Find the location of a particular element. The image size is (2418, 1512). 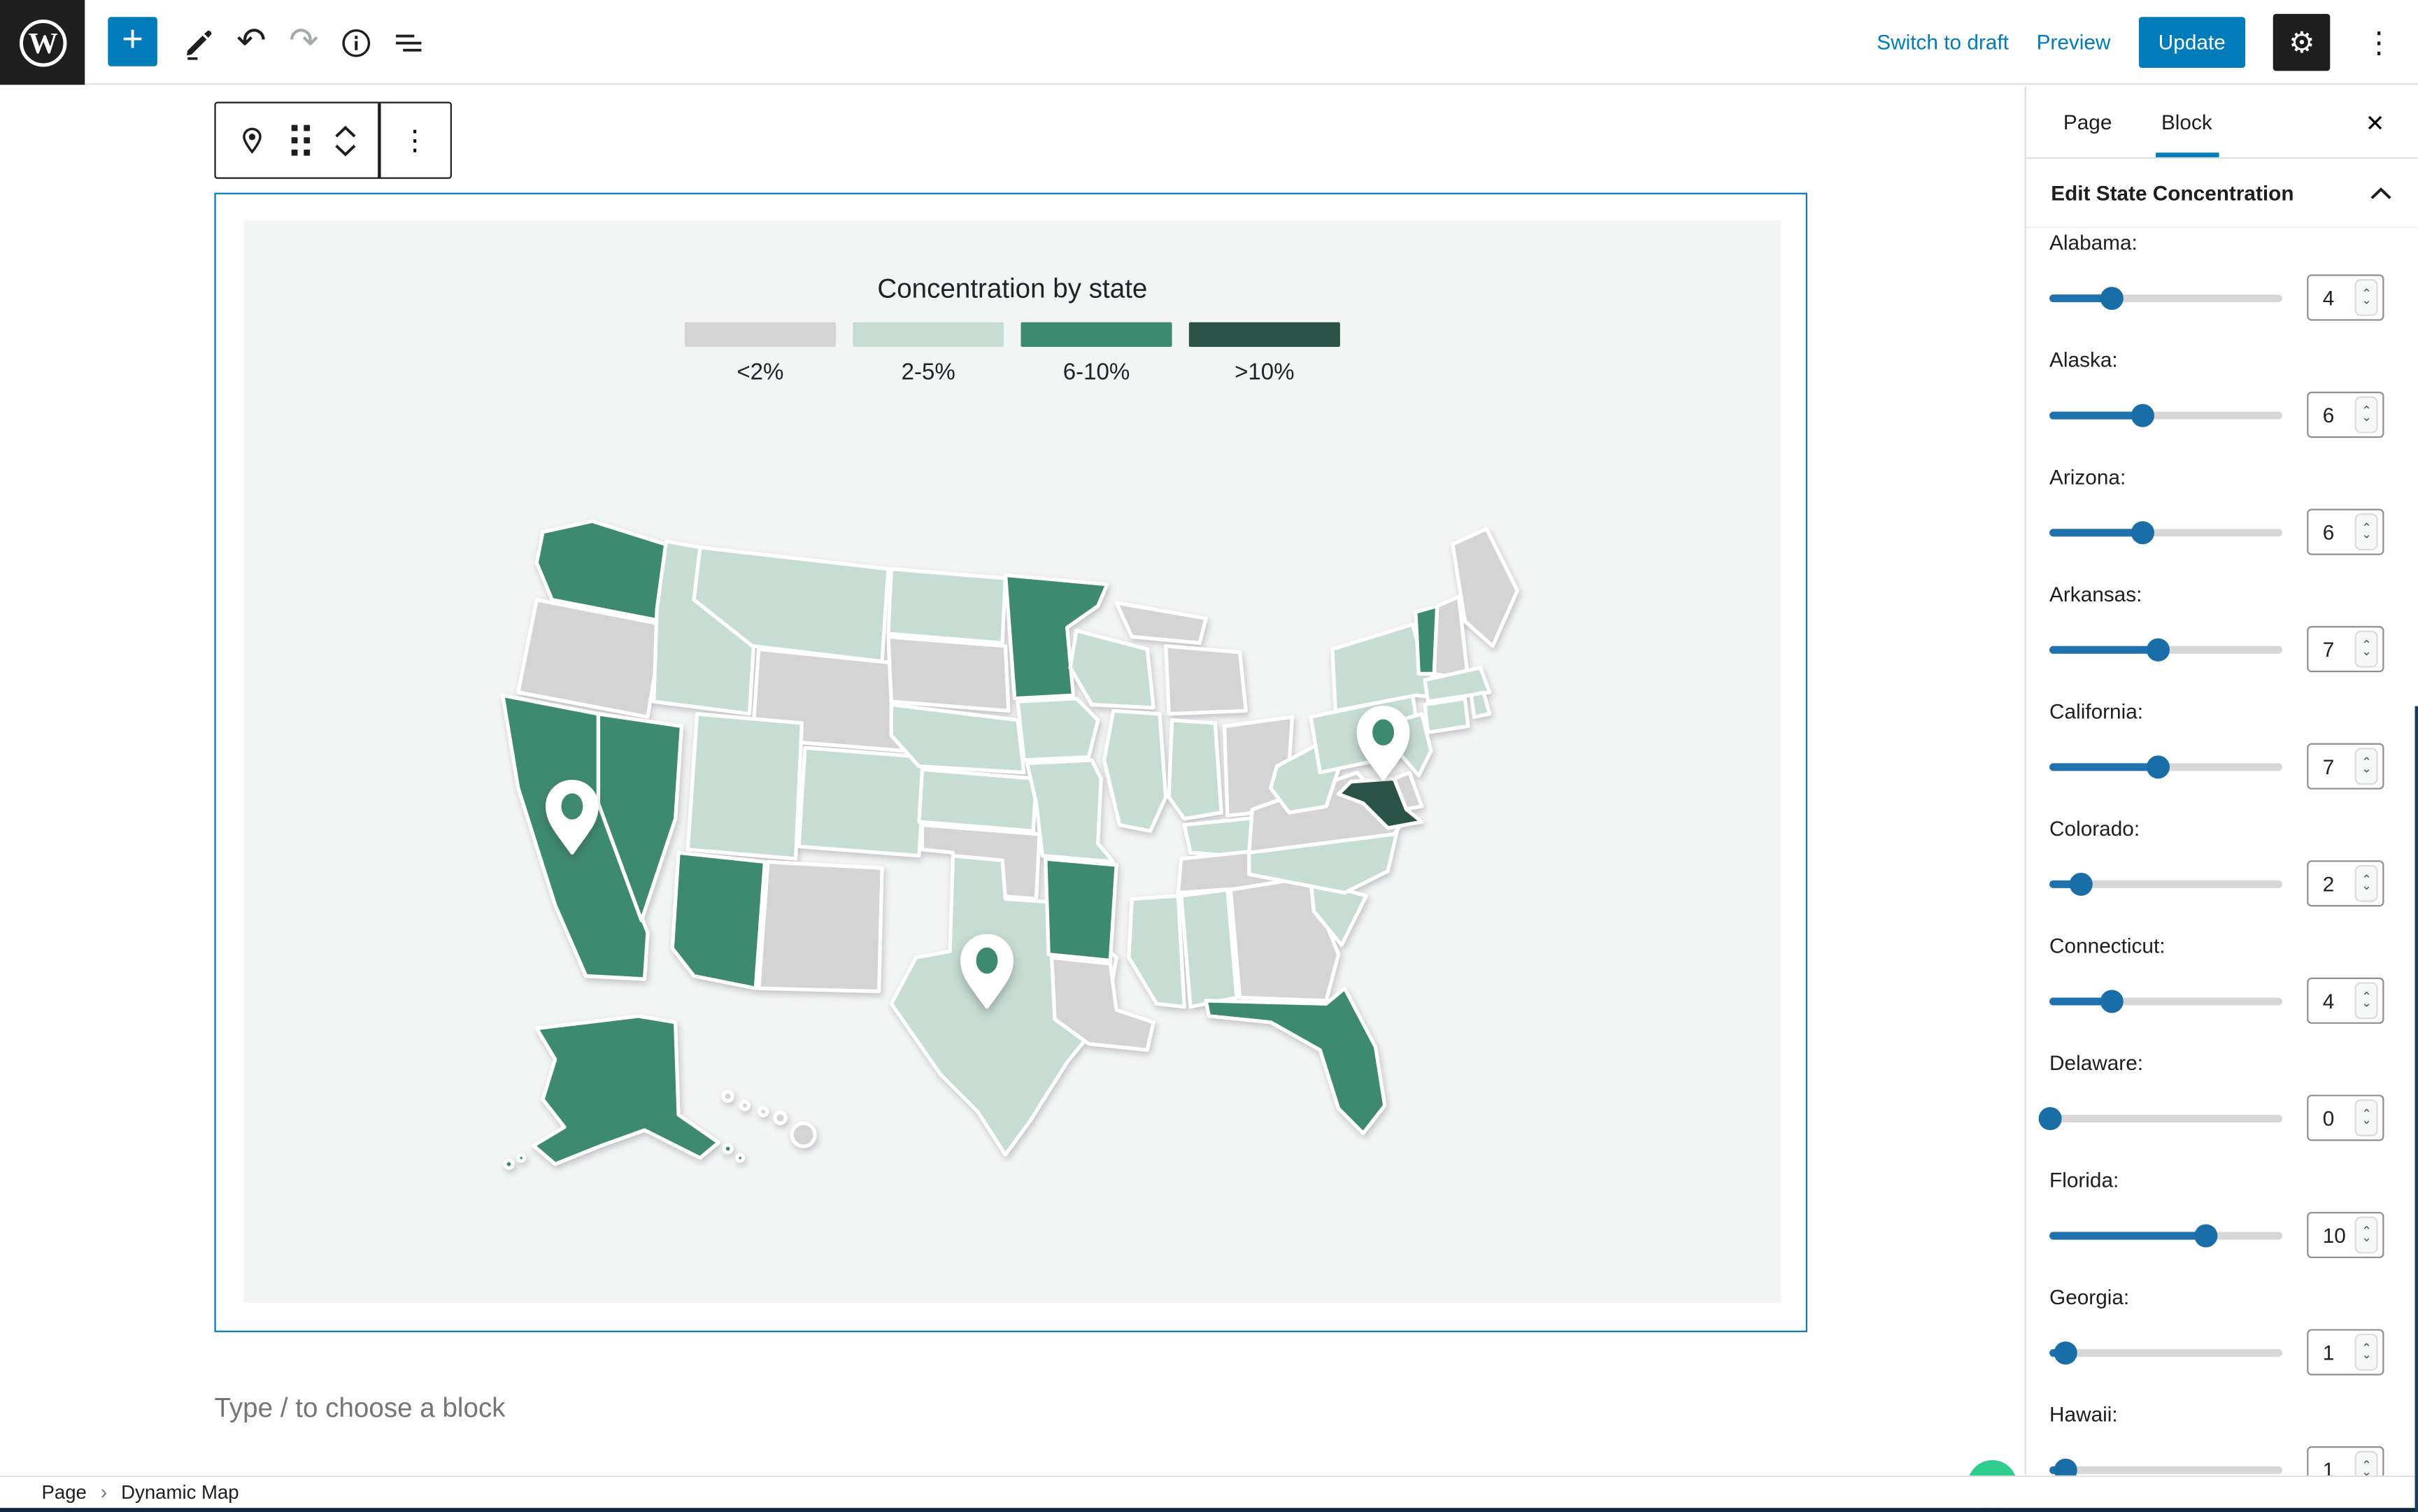

state-slider-label: Colorado: is located at coordinates (2094, 829).